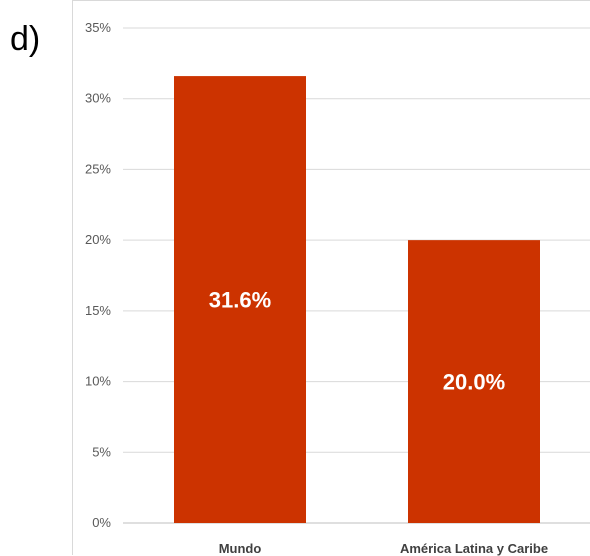 The height and width of the screenshot is (556, 590). I want to click on y-tick-label: 30%, so click(98, 98).